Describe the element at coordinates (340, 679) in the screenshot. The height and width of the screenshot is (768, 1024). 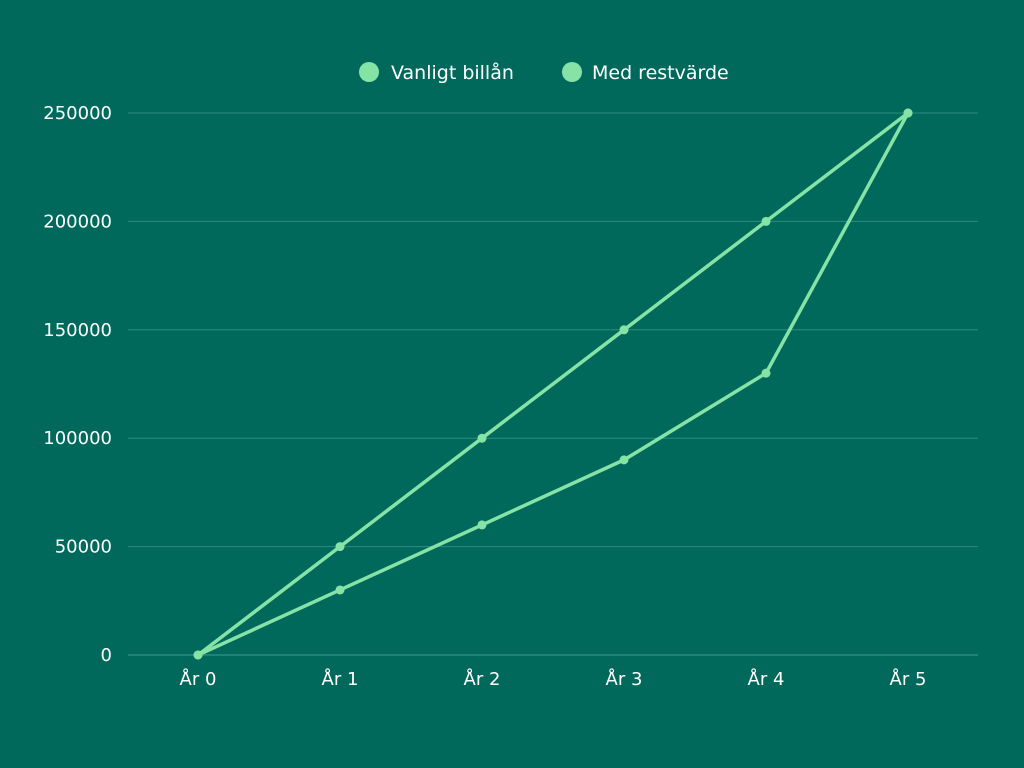
I see `x-tick-label: År 1` at that location.